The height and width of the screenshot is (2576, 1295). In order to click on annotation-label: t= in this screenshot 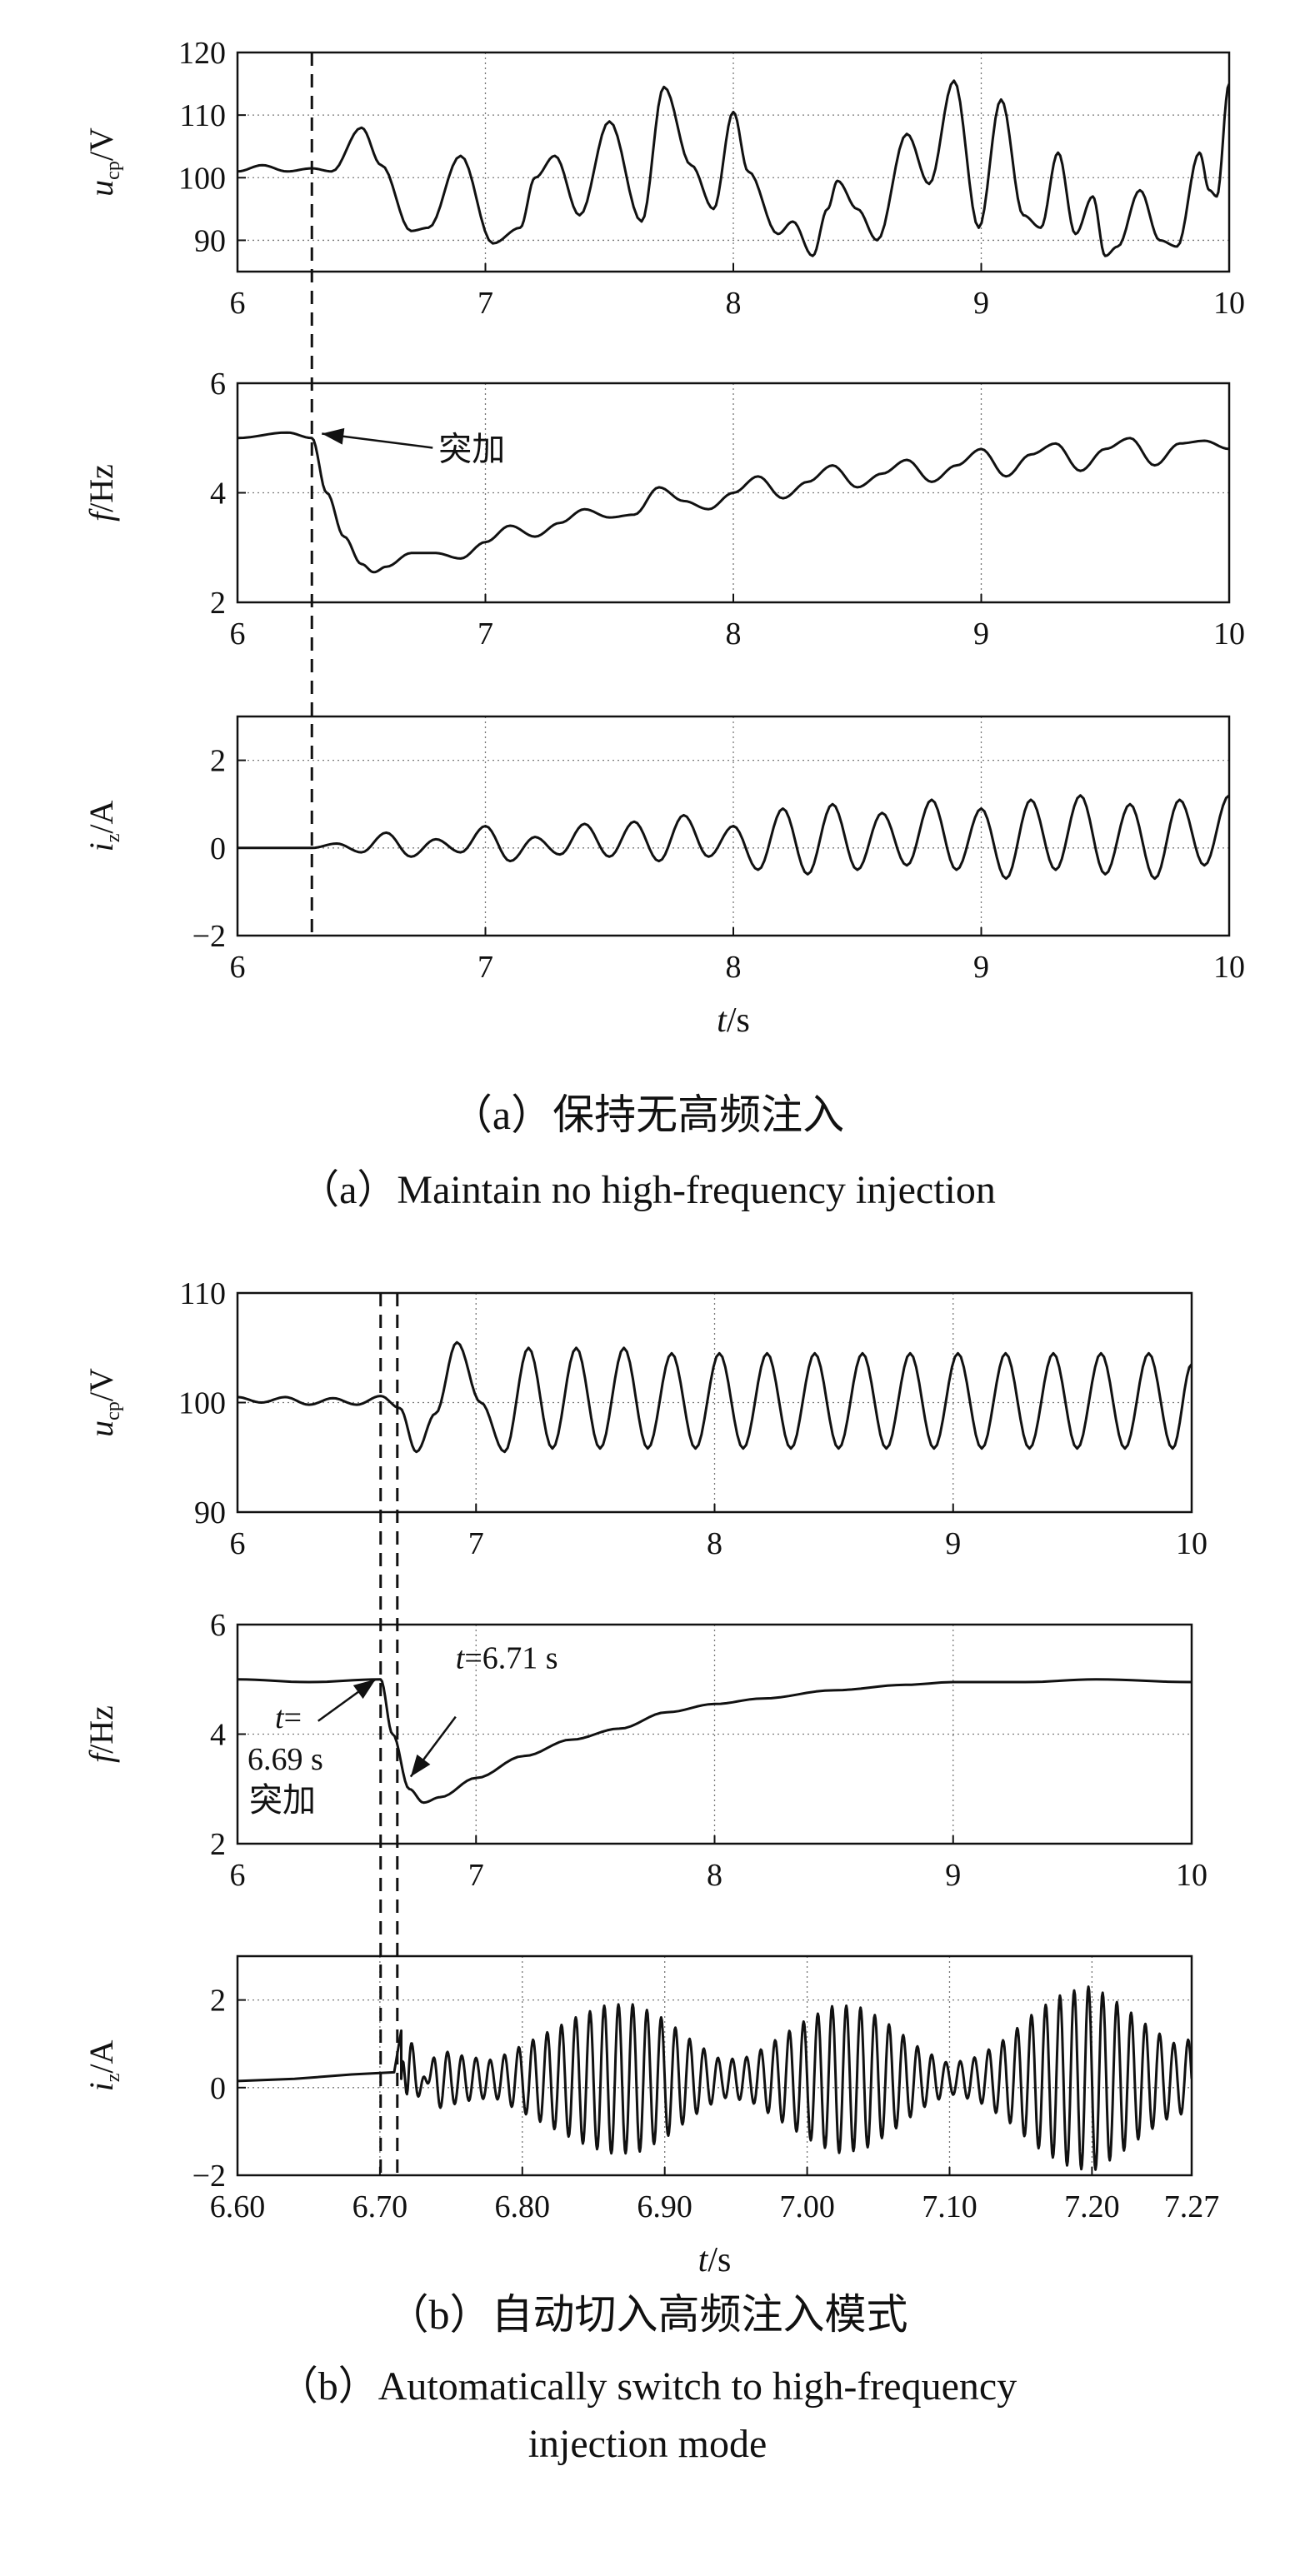, I will do `click(288, 1717)`.